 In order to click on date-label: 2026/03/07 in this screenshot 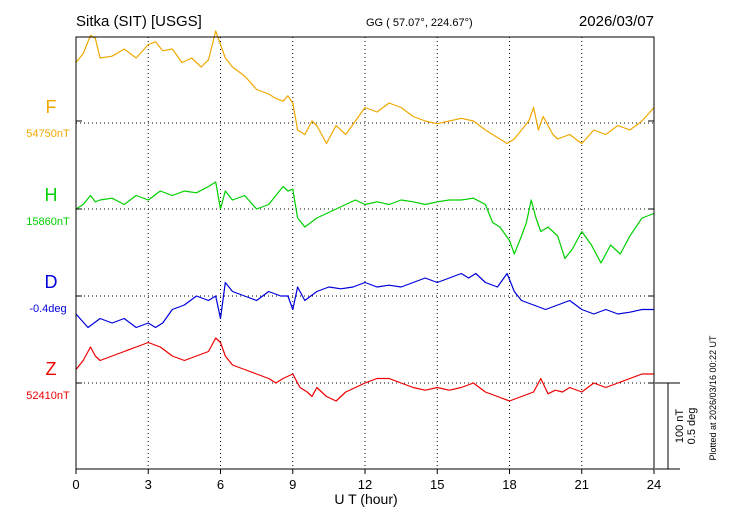, I will do `click(616, 21)`.